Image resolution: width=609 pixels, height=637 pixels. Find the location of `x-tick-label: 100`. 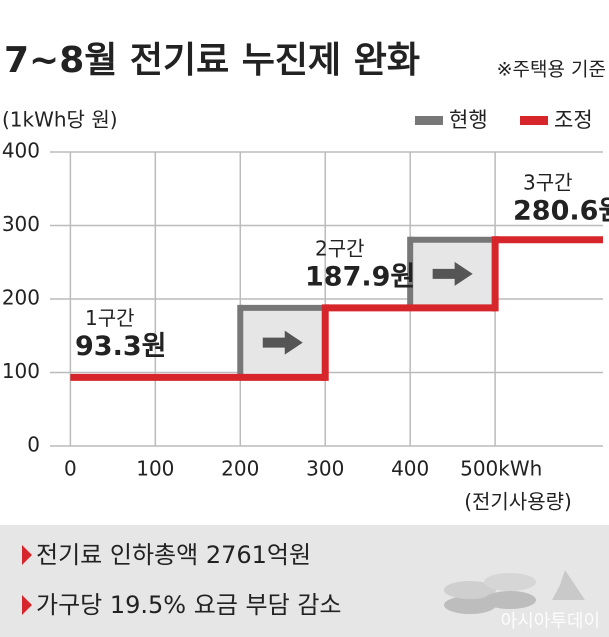

x-tick-label: 100 is located at coordinates (155, 469).